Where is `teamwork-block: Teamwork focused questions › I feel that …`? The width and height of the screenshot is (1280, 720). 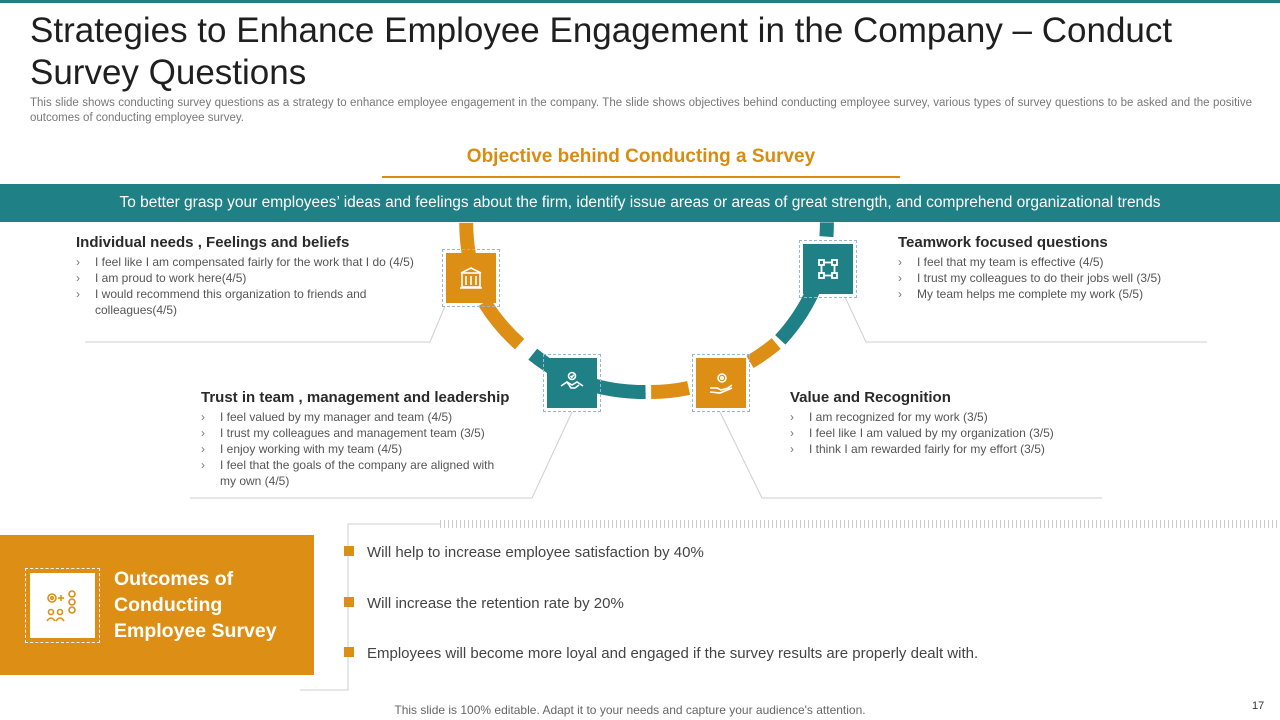
teamwork-block: Teamwork focused questions › I feel that … is located at coordinates (1053, 268).